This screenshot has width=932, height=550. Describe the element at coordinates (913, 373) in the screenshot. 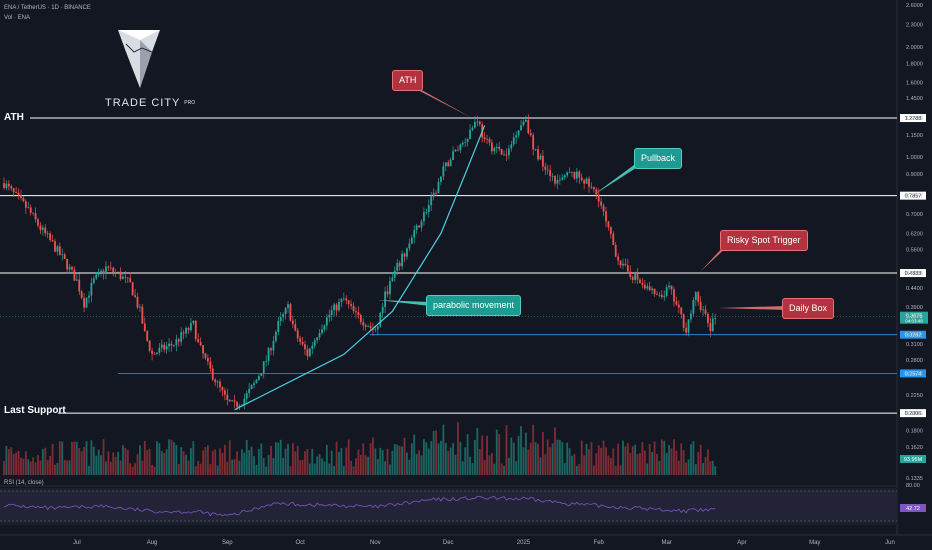

I see `level-price-tag` at that location.